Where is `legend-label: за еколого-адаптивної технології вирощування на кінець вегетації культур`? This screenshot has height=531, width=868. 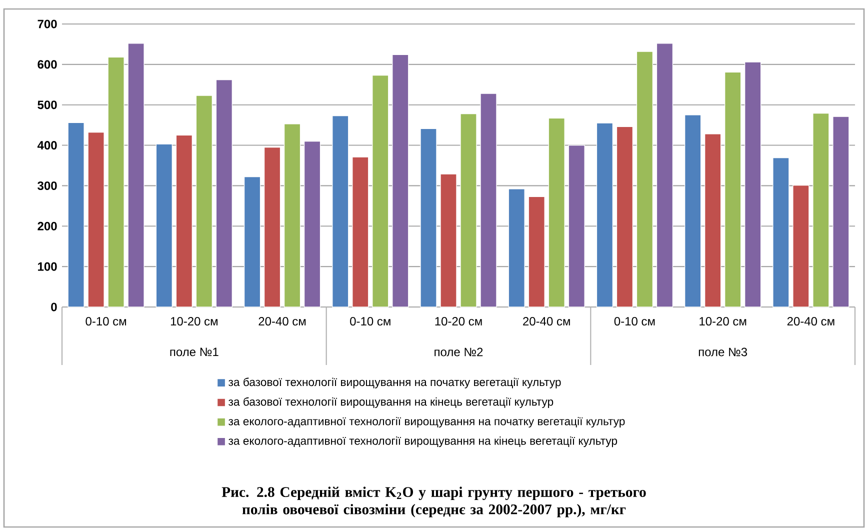
legend-label: за еколого-адаптивної технології вирощування на кінець вегетації культур is located at coordinates (423, 442).